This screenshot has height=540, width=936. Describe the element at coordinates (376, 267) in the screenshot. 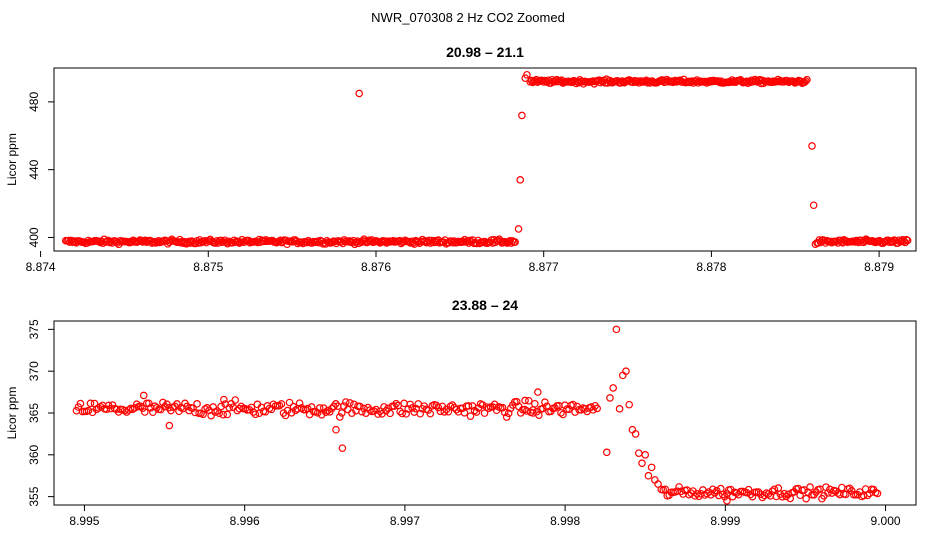

I see `x-tick-label: 8.876` at that location.